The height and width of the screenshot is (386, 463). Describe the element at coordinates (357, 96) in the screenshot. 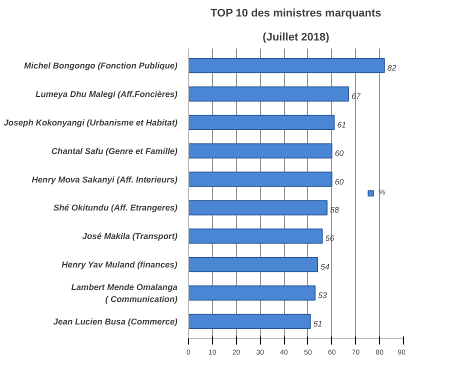

I see `data-label: 67` at that location.